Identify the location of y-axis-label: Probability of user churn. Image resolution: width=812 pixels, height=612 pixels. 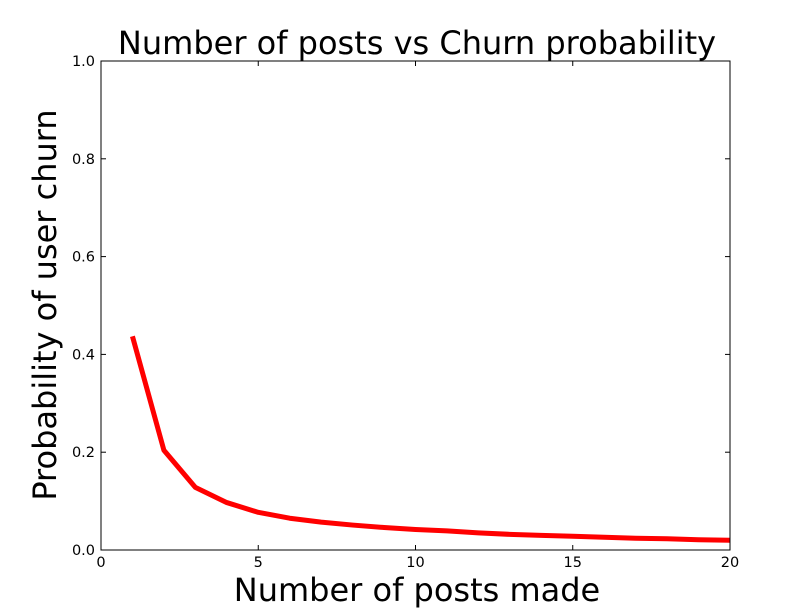
(45, 304).